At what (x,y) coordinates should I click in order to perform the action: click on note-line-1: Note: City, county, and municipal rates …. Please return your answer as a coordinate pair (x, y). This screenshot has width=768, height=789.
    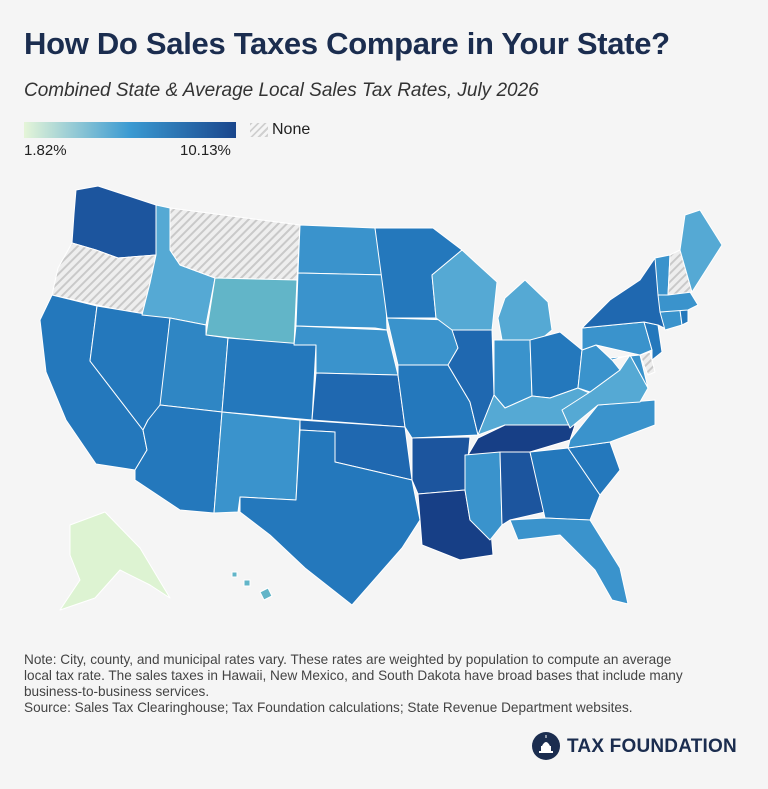
    Looking at the image, I should click on (348, 659).